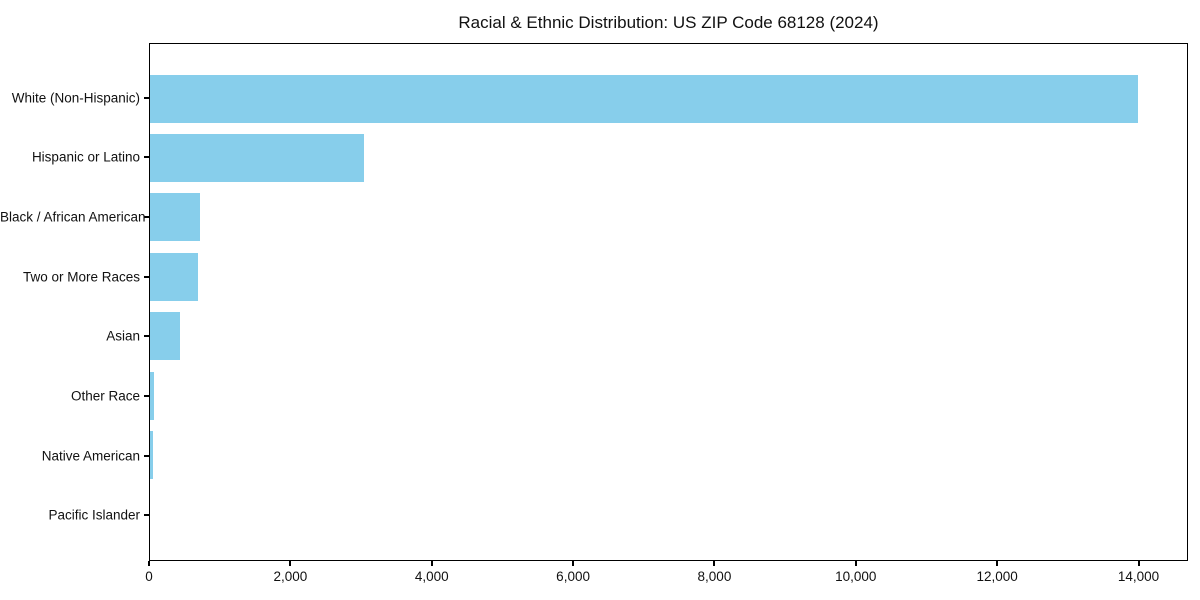  I want to click on x-tick-label: 12,000, so click(997, 576).